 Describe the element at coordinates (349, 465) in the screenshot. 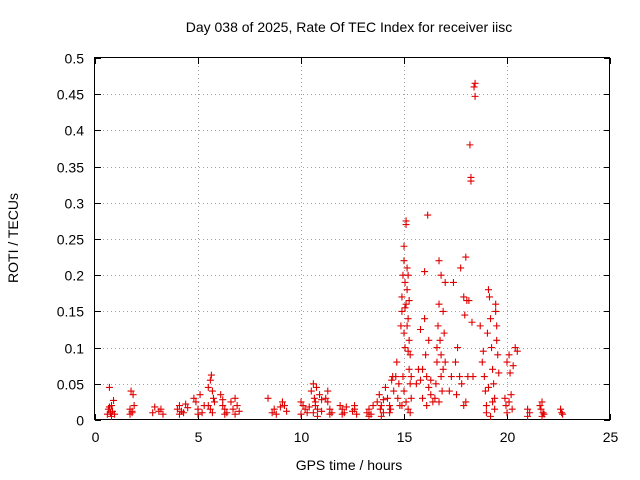

I see `x-axis-label: GPS time / hours` at that location.